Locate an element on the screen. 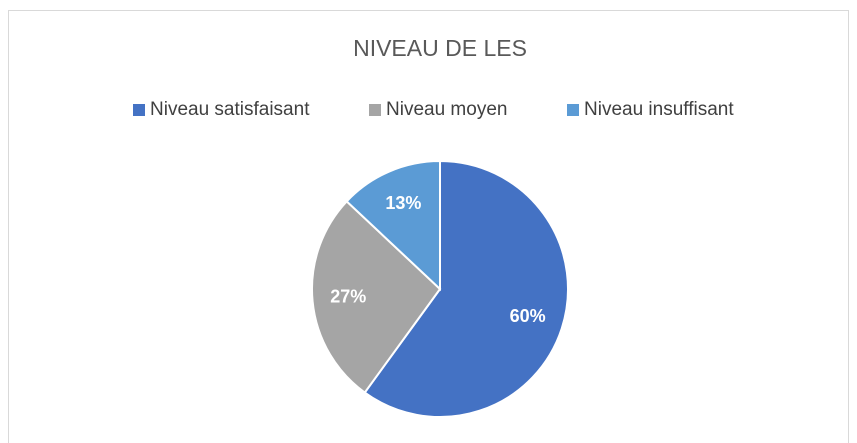 The image size is (857, 443). data-label: 13% is located at coordinates (403, 203).